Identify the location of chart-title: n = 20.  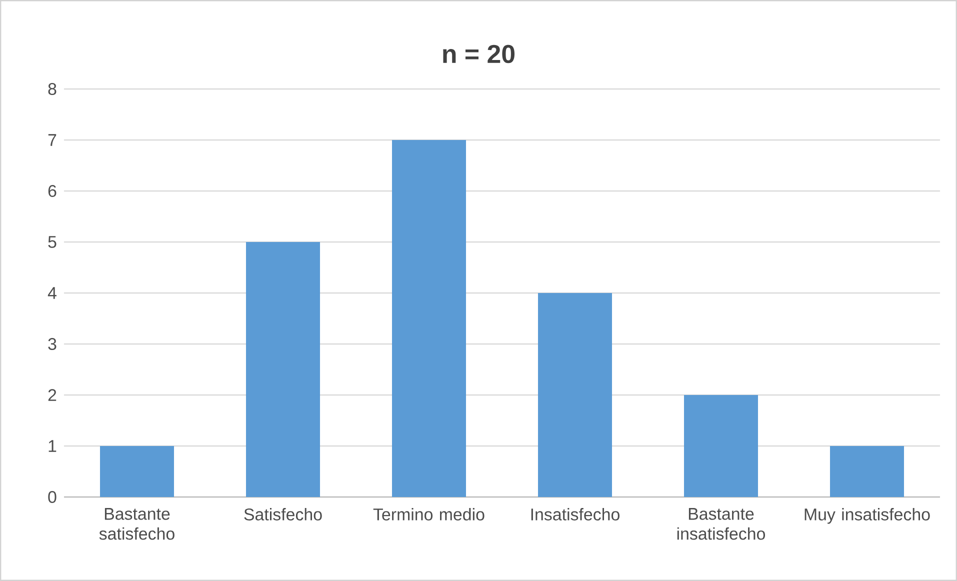
(479, 54).